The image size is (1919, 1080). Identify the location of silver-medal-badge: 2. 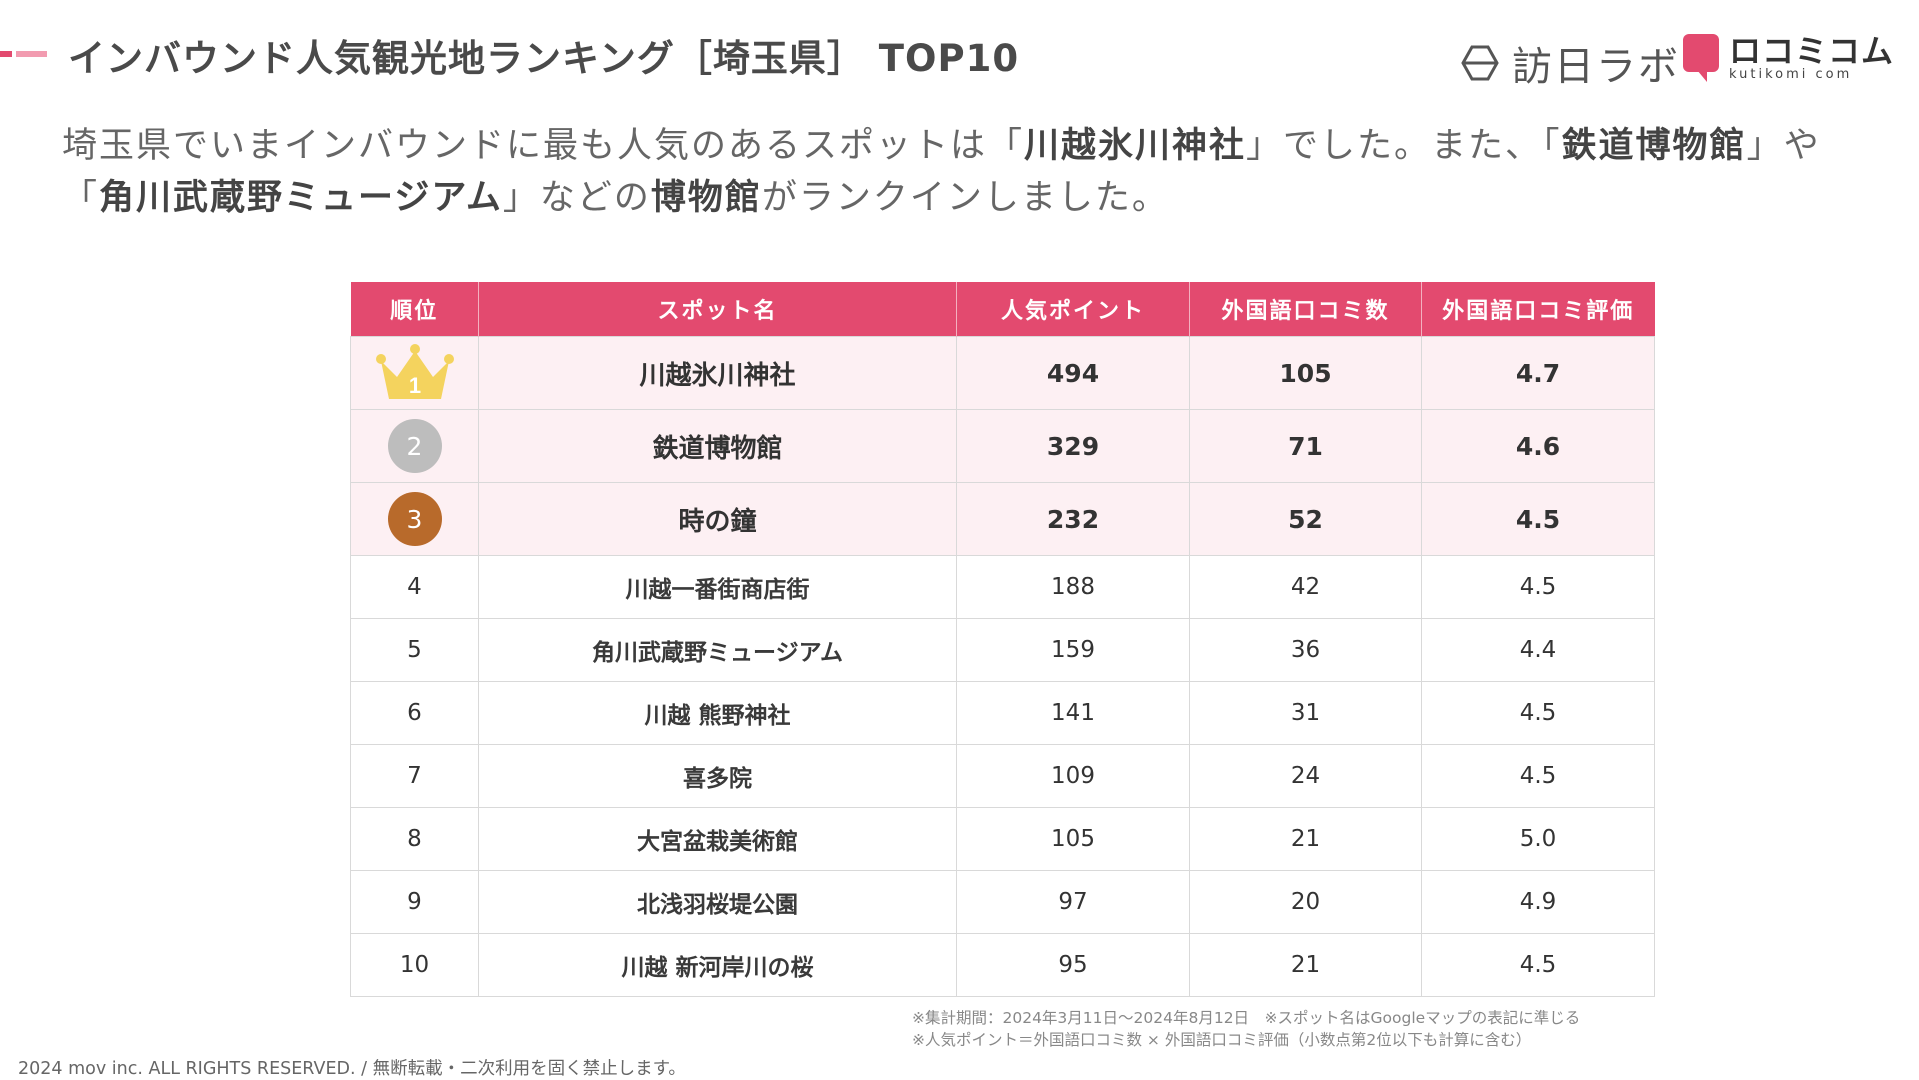
(414, 446).